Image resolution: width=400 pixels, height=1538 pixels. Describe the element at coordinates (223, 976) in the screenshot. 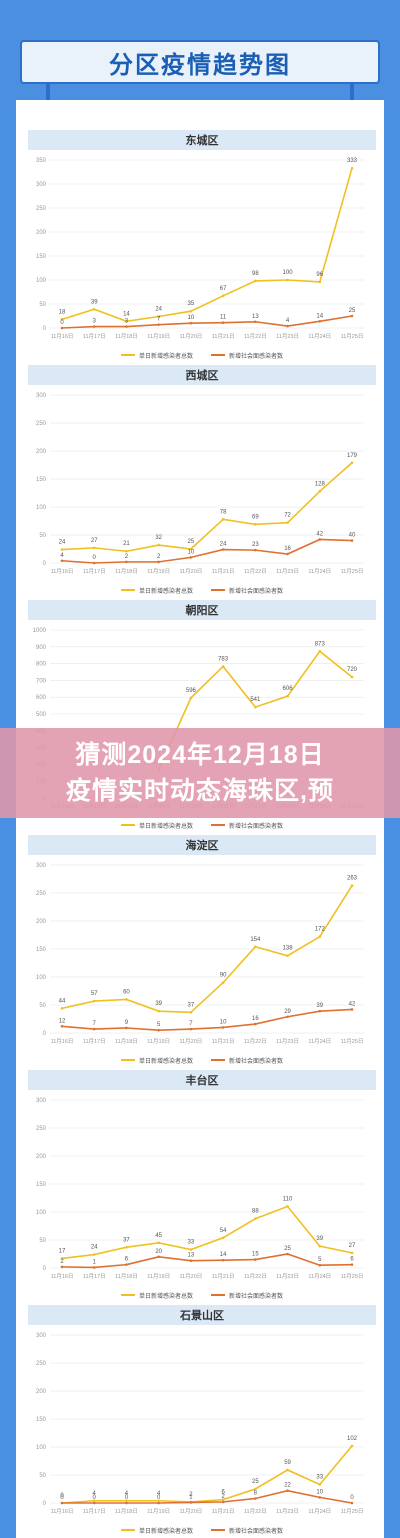

I see `data-label: 90` at that location.